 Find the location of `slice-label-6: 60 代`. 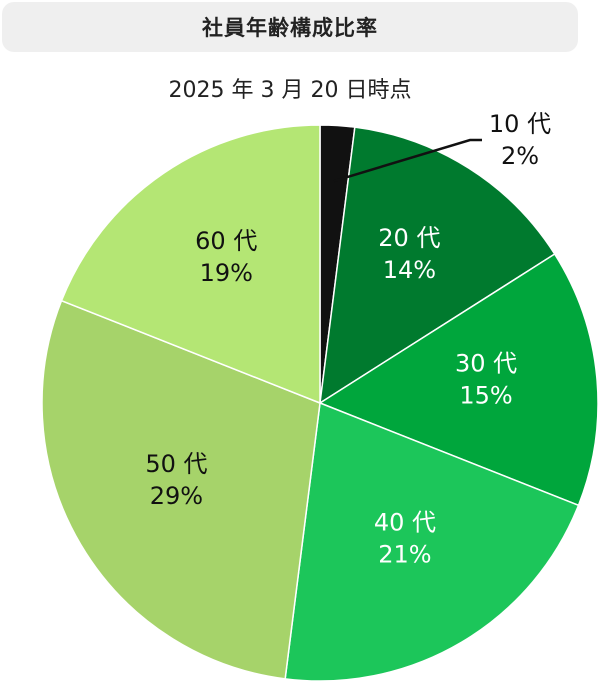

slice-label-6: 60 代 is located at coordinates (226, 241).